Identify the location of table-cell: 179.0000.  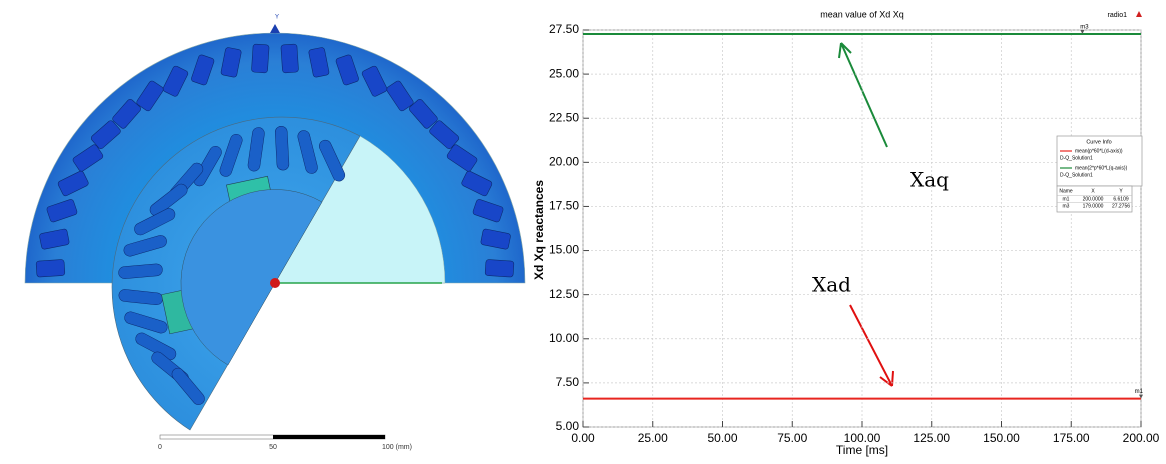
(1093, 206).